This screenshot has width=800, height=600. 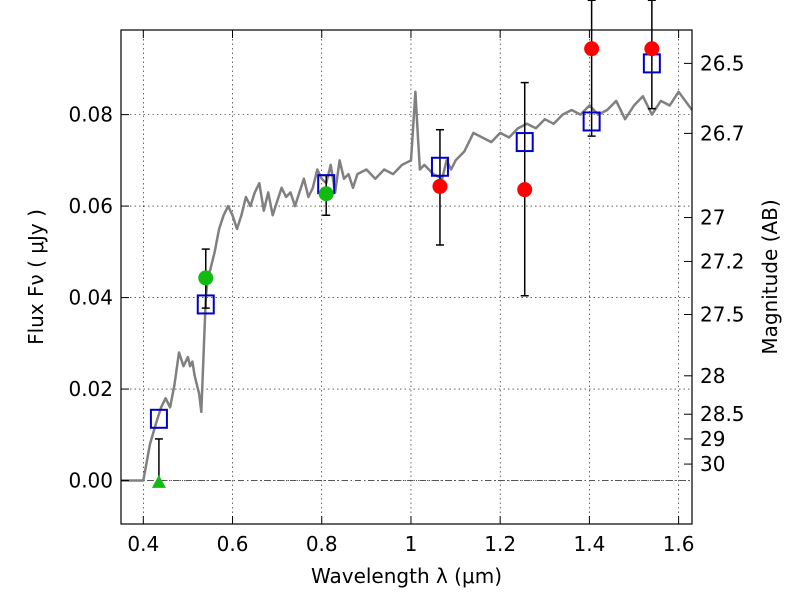 I want to click on x-tick-label: 1.4, so click(x=589, y=544).